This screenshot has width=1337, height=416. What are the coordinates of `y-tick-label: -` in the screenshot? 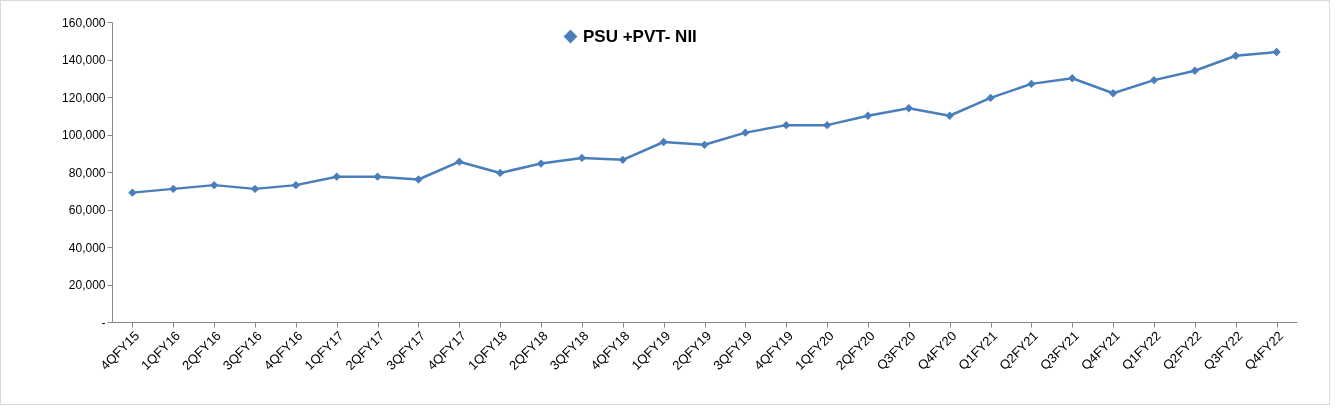 It's located at (103, 322).